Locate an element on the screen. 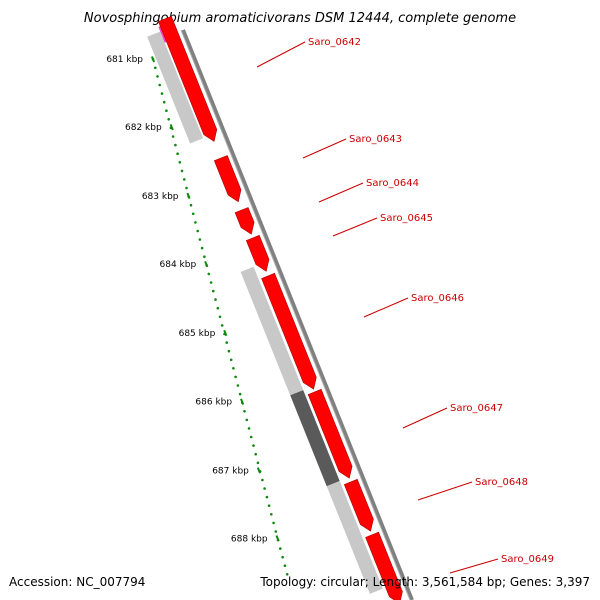 The width and height of the screenshot is (600, 600). gene-label-saro-0647: Saro_0647 is located at coordinates (476, 408).